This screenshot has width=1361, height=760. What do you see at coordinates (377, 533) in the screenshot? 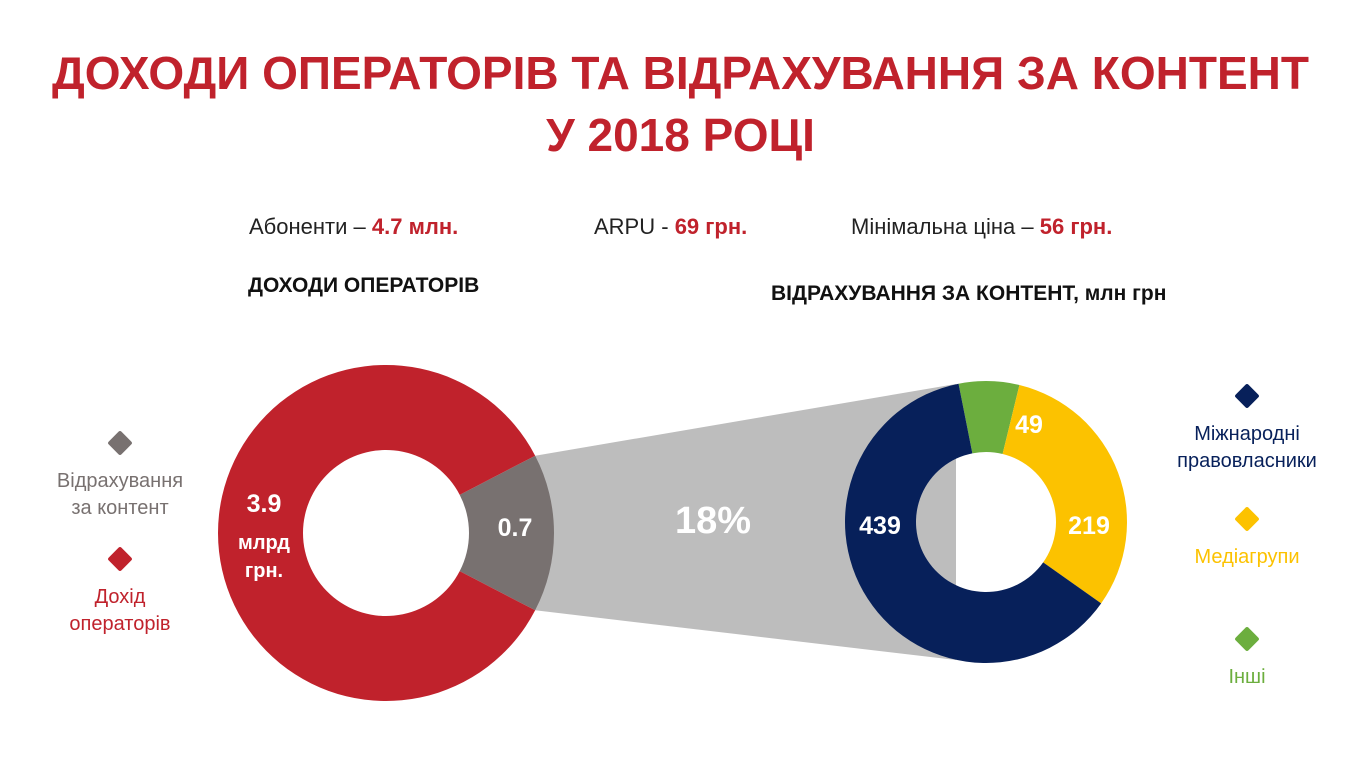
I see `slice-operator-income` at bounding box center [377, 533].